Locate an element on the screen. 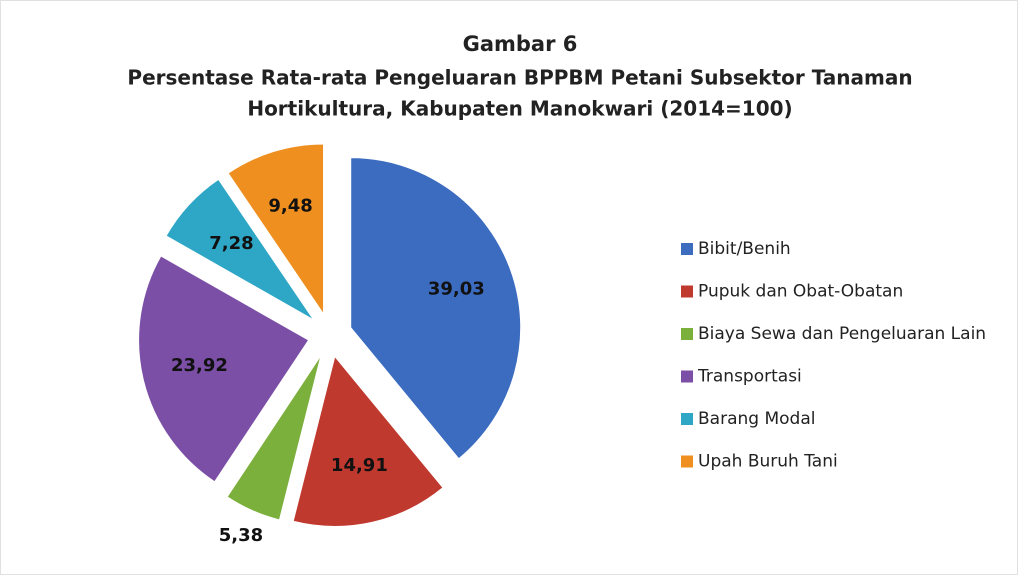 The width and height of the screenshot is (1018, 575). data-label: 23,92 is located at coordinates (199, 365).